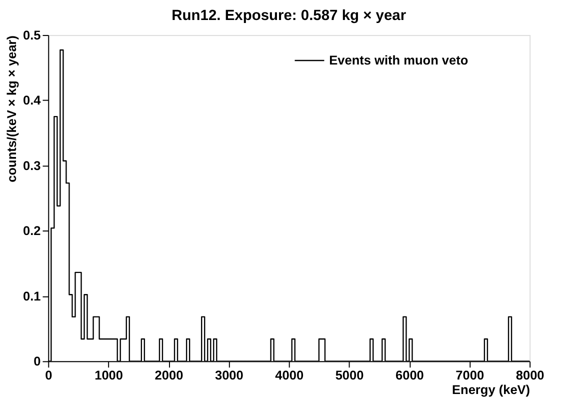 The height and width of the screenshot is (402, 562). I want to click on y-tick-label: 0.3, so click(32, 165).